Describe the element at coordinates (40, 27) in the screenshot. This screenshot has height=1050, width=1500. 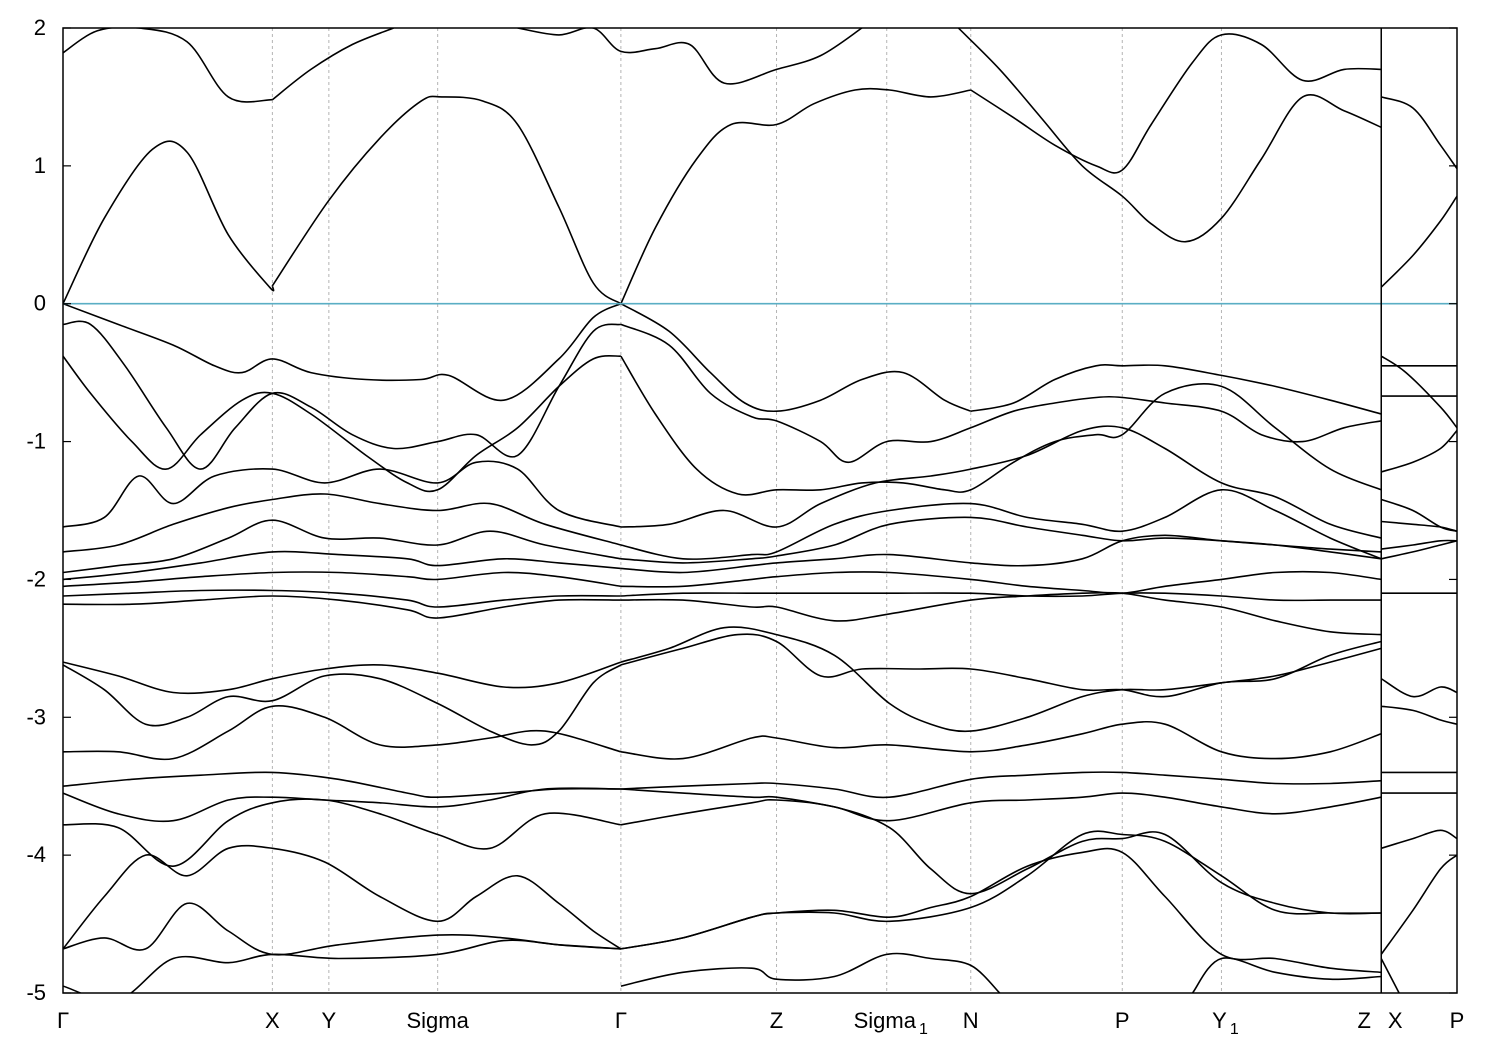
I see `ytick-label: 2` at that location.